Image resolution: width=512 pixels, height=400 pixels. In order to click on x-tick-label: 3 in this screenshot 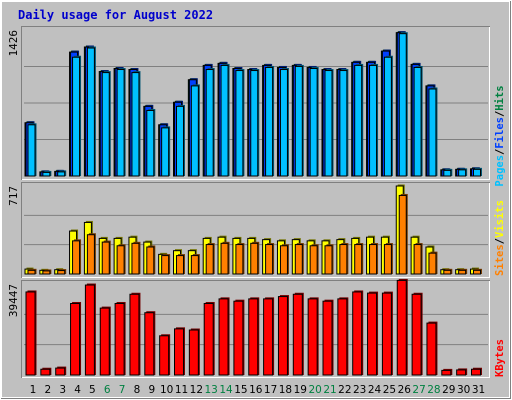, I will do `click(62, 390)`.